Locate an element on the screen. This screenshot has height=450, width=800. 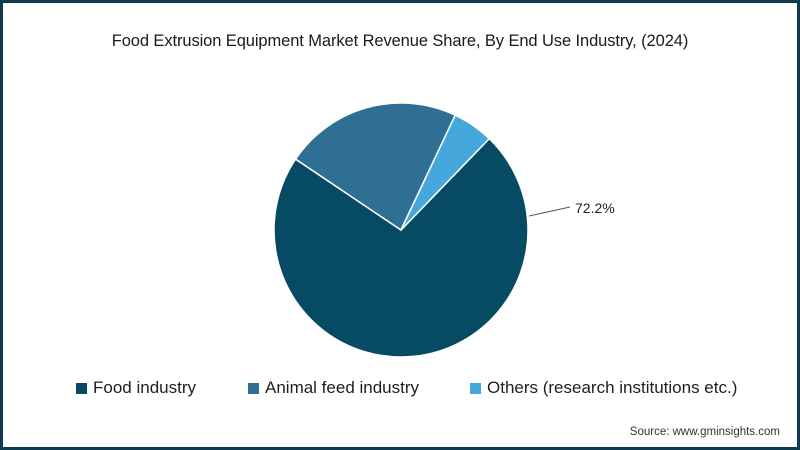
pie-slice-others-research-institutions-etc is located at coordinates (445, 172).